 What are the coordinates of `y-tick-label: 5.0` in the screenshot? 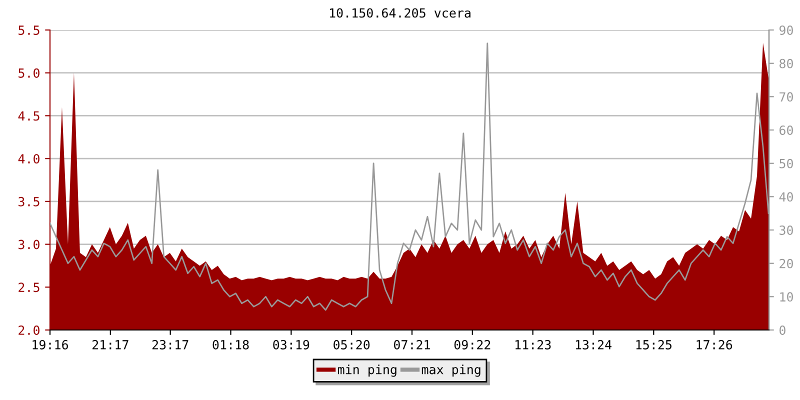 It's located at (29, 73).